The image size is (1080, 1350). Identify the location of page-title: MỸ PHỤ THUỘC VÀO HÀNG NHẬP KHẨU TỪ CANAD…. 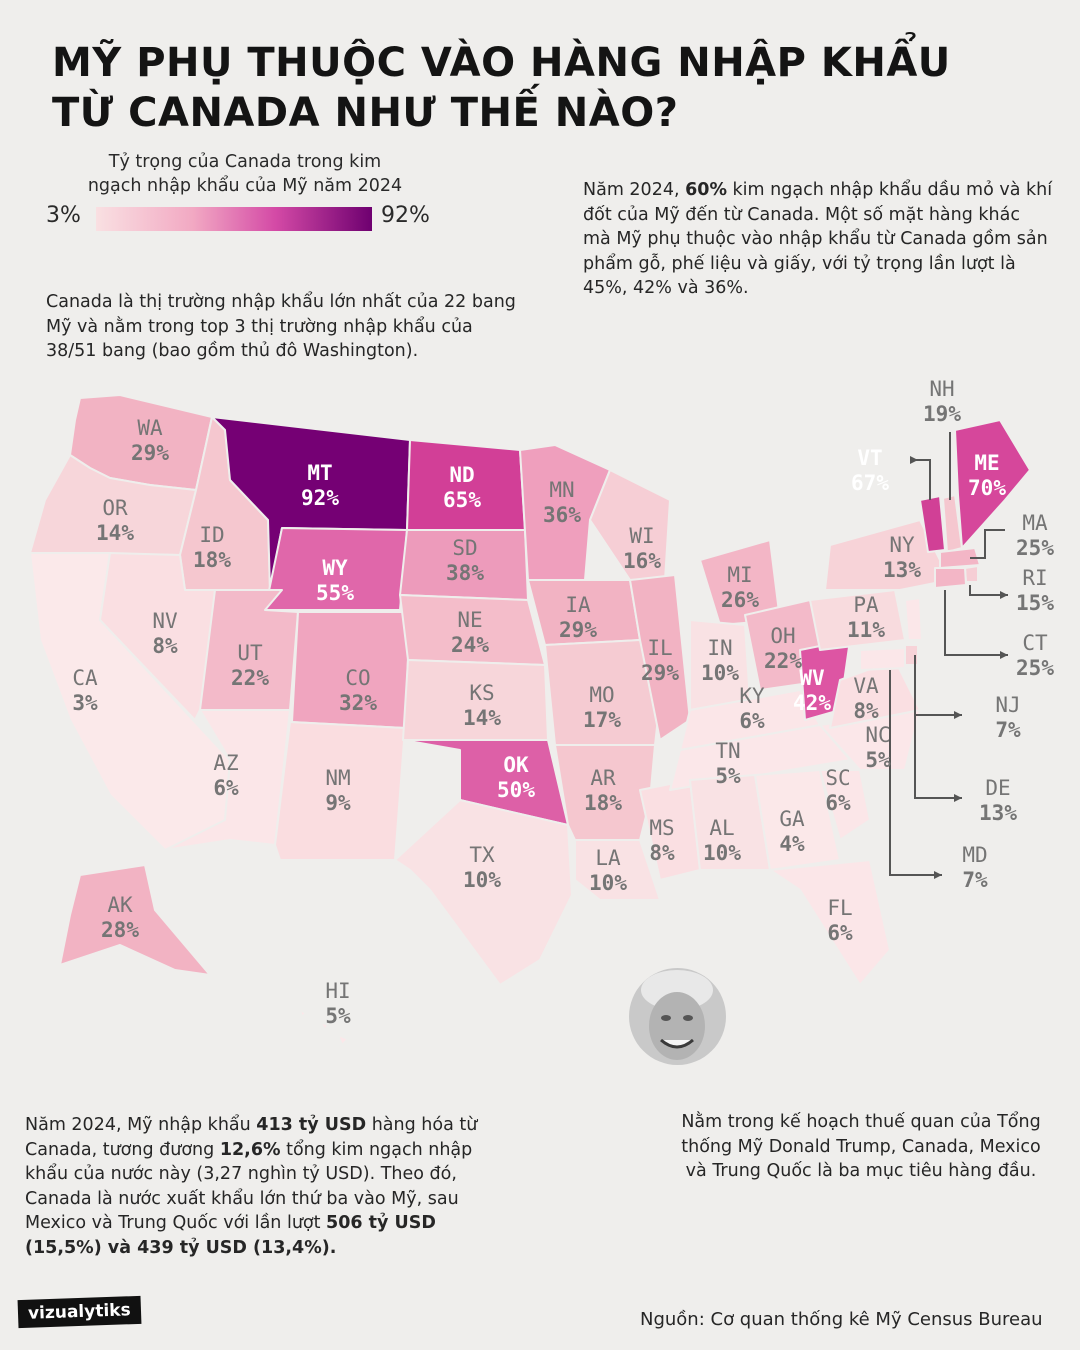
(501, 88).